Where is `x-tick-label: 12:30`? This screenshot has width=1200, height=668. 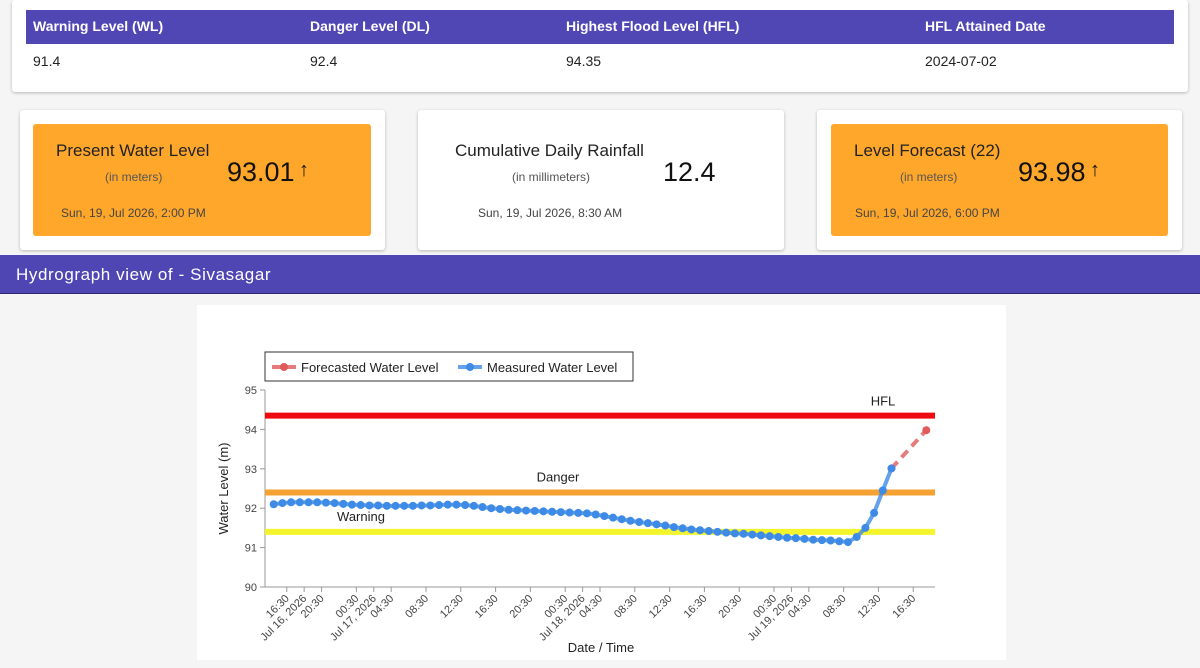 x-tick-label: 12:30 is located at coordinates (452, 607).